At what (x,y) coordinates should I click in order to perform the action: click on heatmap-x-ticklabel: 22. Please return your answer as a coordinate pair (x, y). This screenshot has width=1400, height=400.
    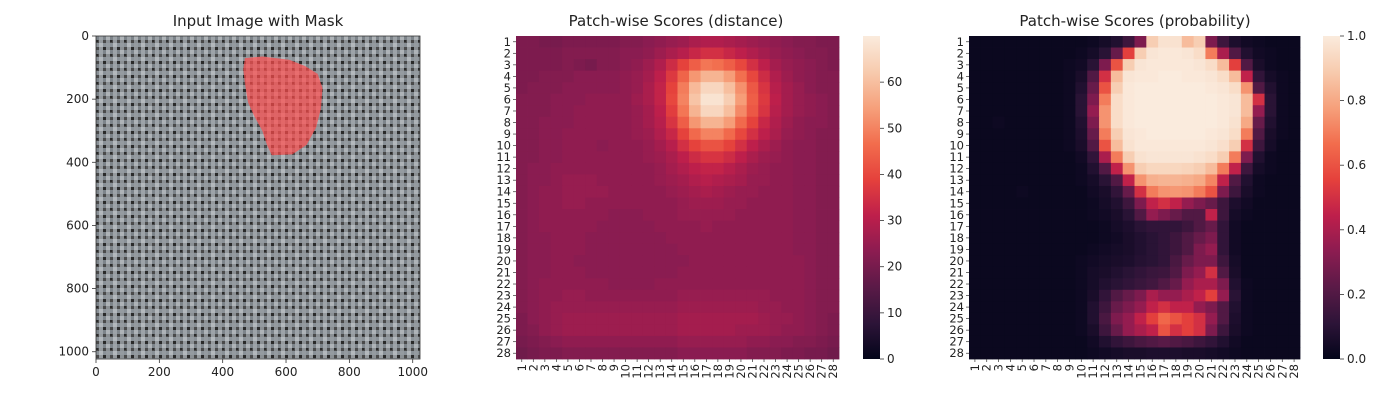
    Looking at the image, I should click on (764, 371).